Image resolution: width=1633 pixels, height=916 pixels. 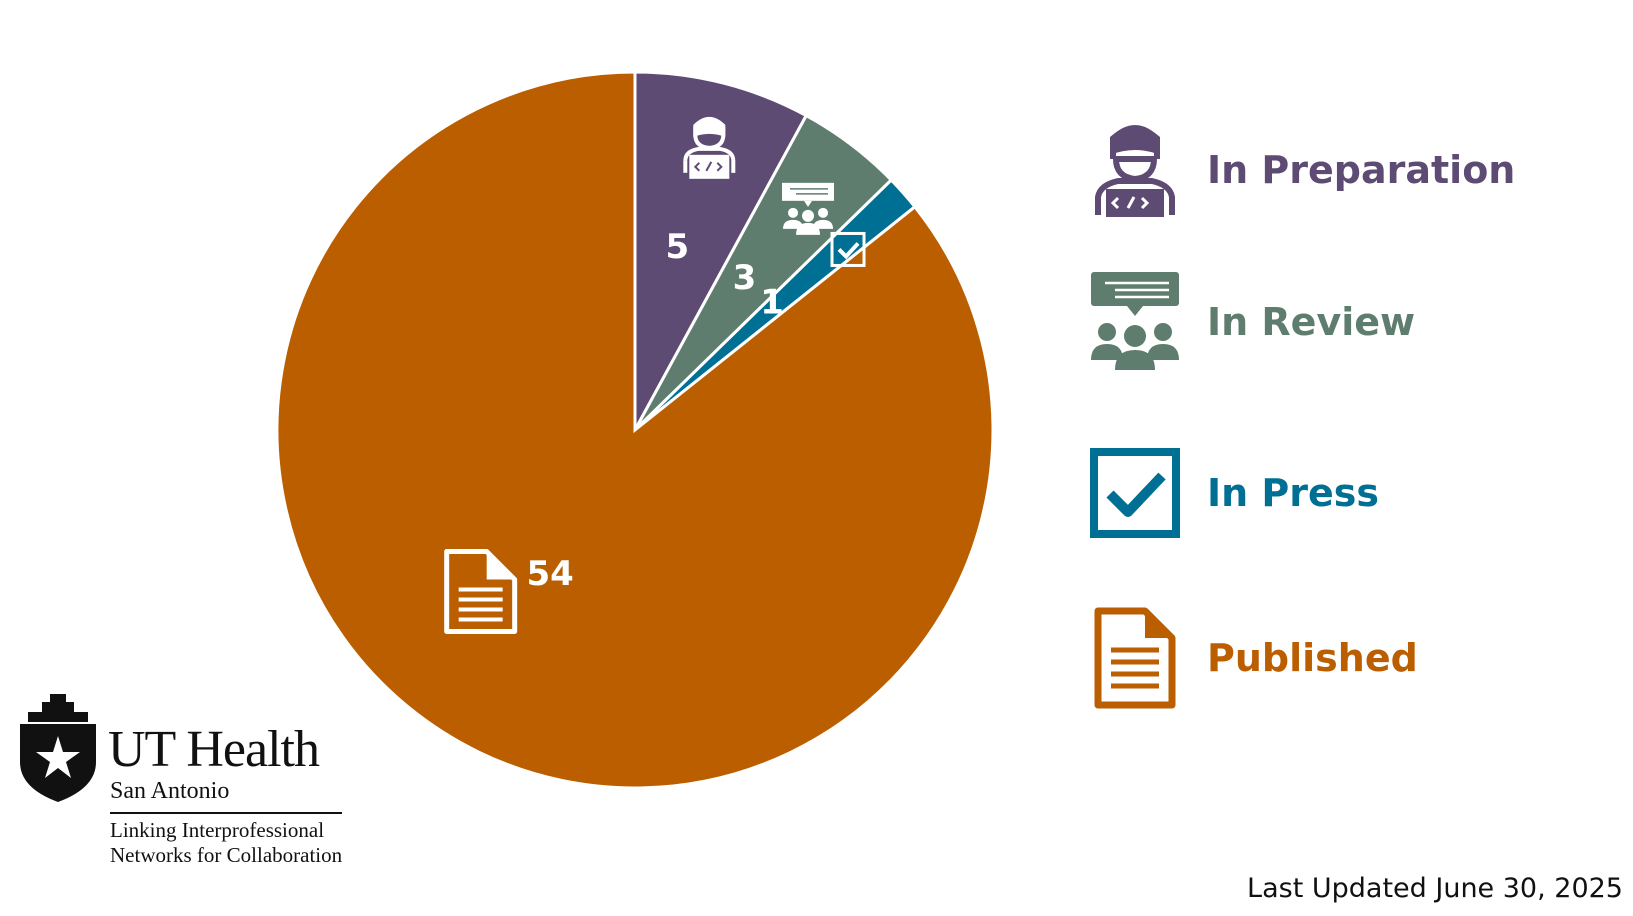 What do you see at coordinates (226, 813) in the screenshot?
I see `logo-divider` at bounding box center [226, 813].